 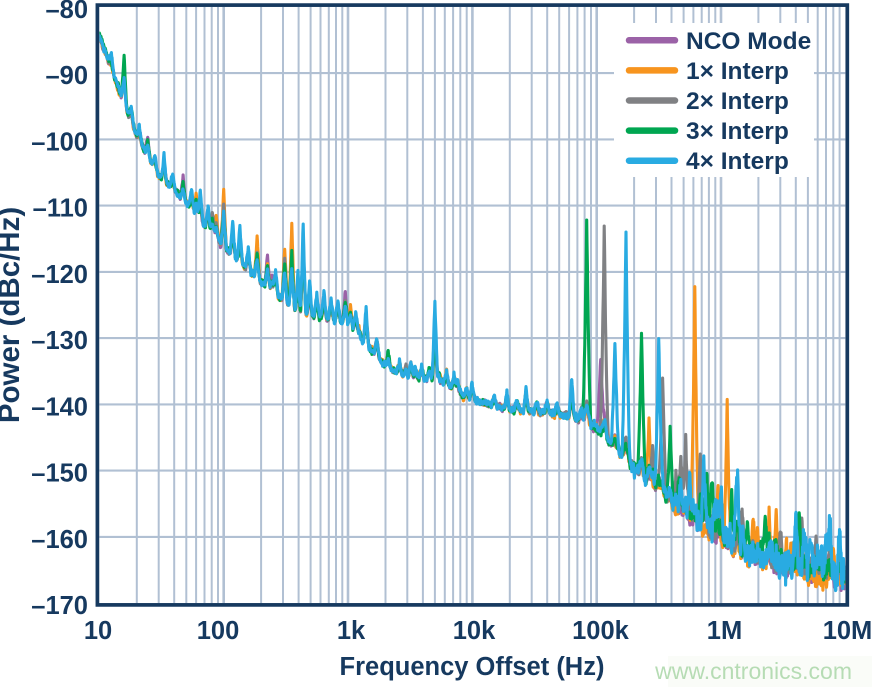 I want to click on svg-text: 100, so click(x=218, y=631).